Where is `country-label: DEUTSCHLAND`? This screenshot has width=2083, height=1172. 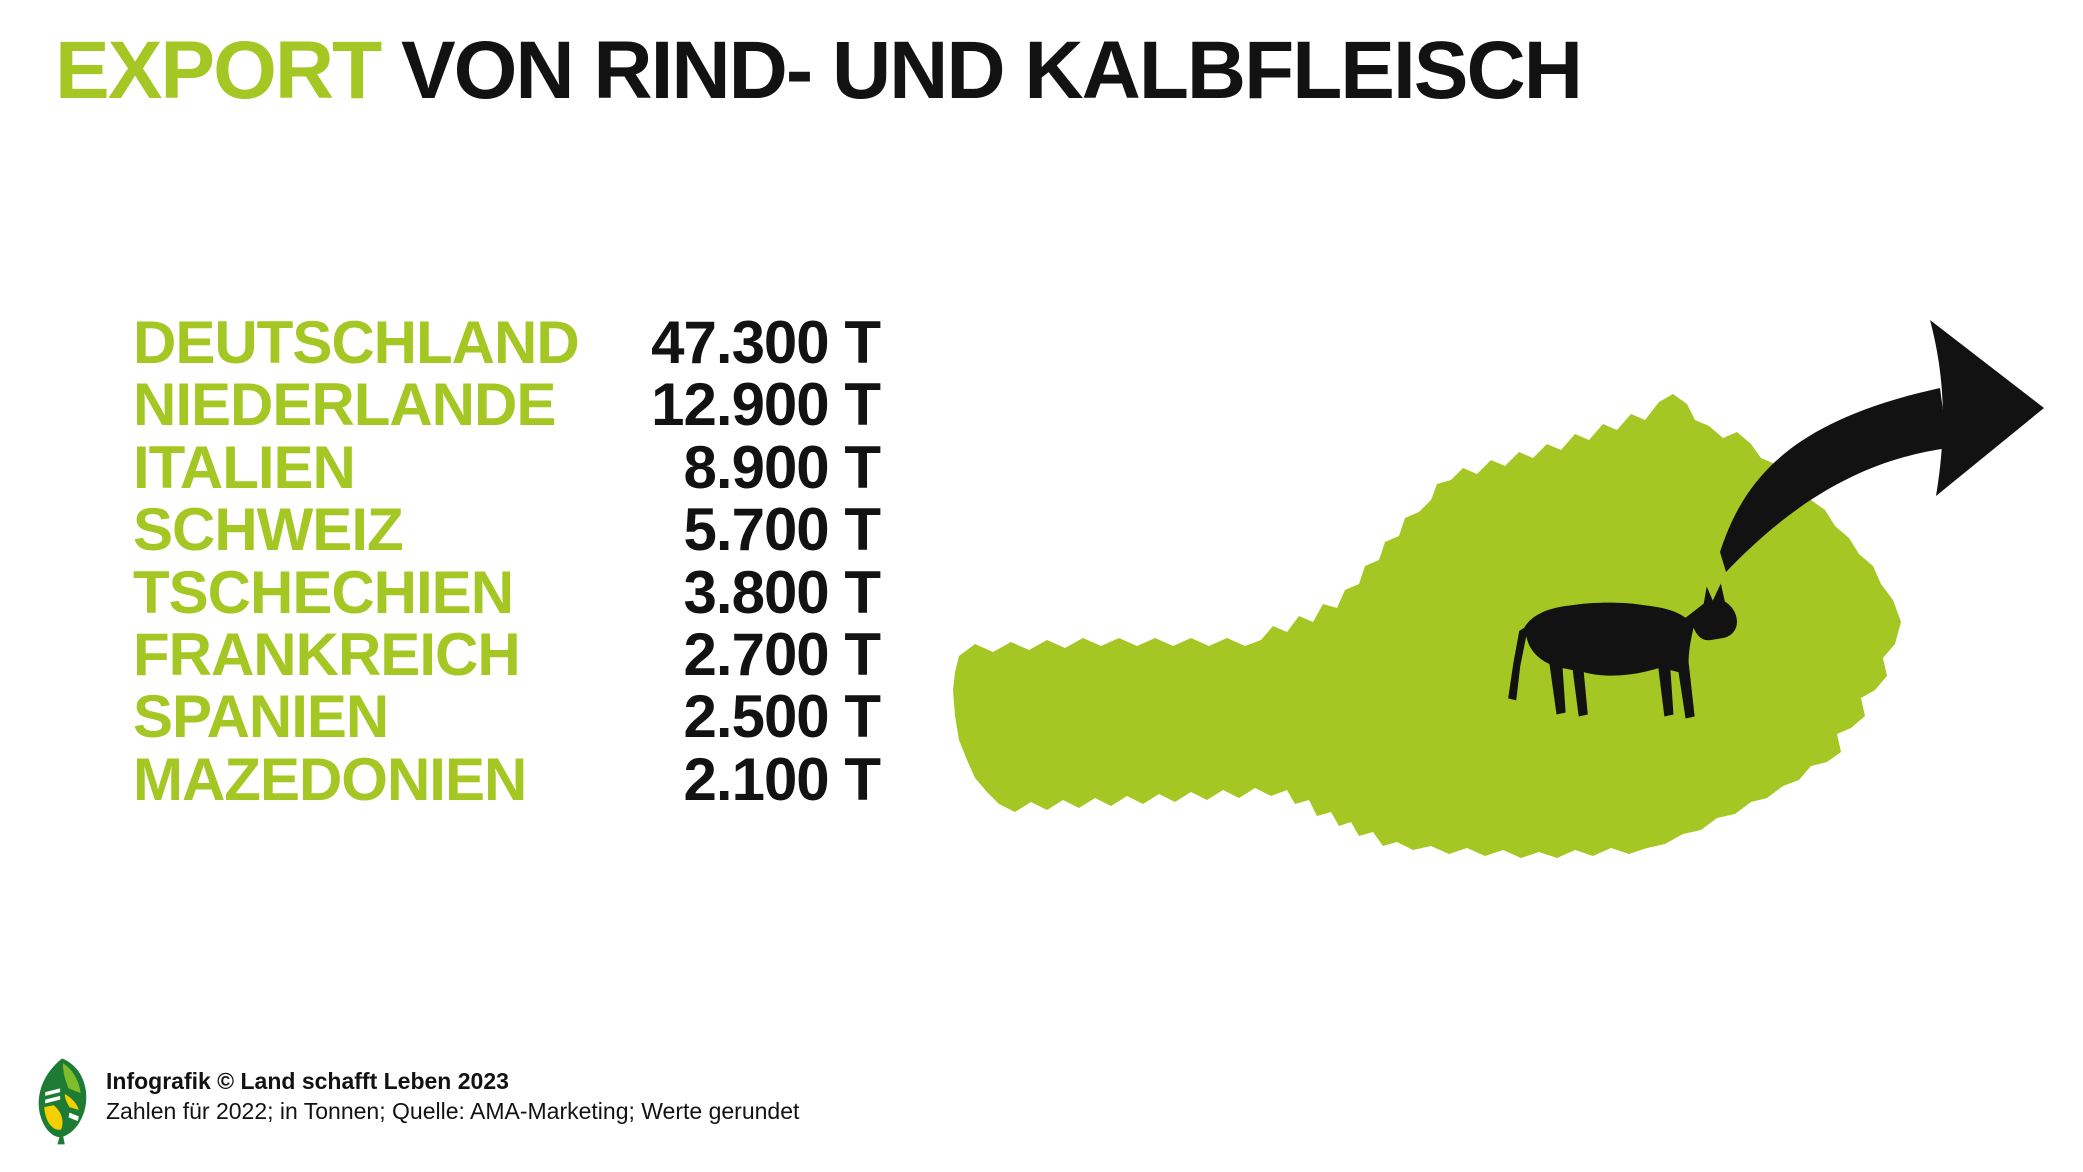
country-label: DEUTSCHLAND is located at coordinates (356, 342).